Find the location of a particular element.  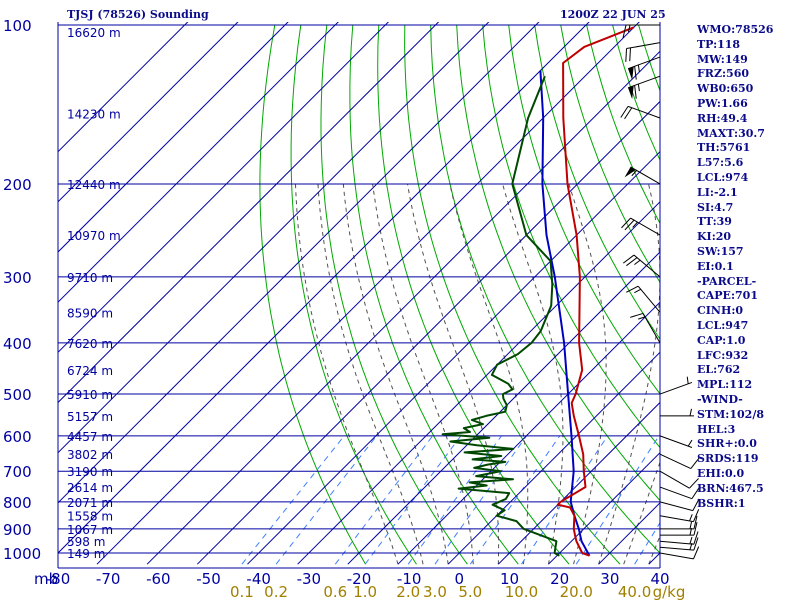

sounding-index-item: SHR+:0.0 is located at coordinates (727, 444).